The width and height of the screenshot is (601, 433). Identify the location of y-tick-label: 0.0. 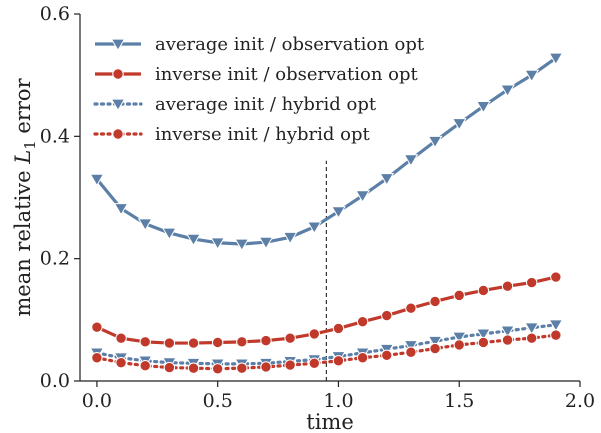
(55, 381).